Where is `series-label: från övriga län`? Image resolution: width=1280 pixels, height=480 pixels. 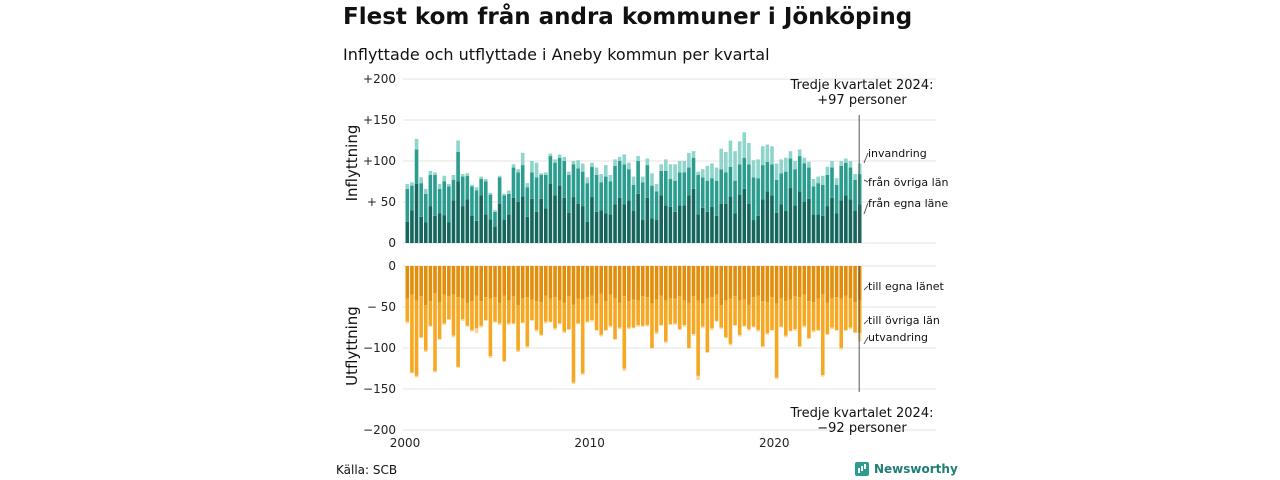 series-label: från övriga län is located at coordinates (908, 182).